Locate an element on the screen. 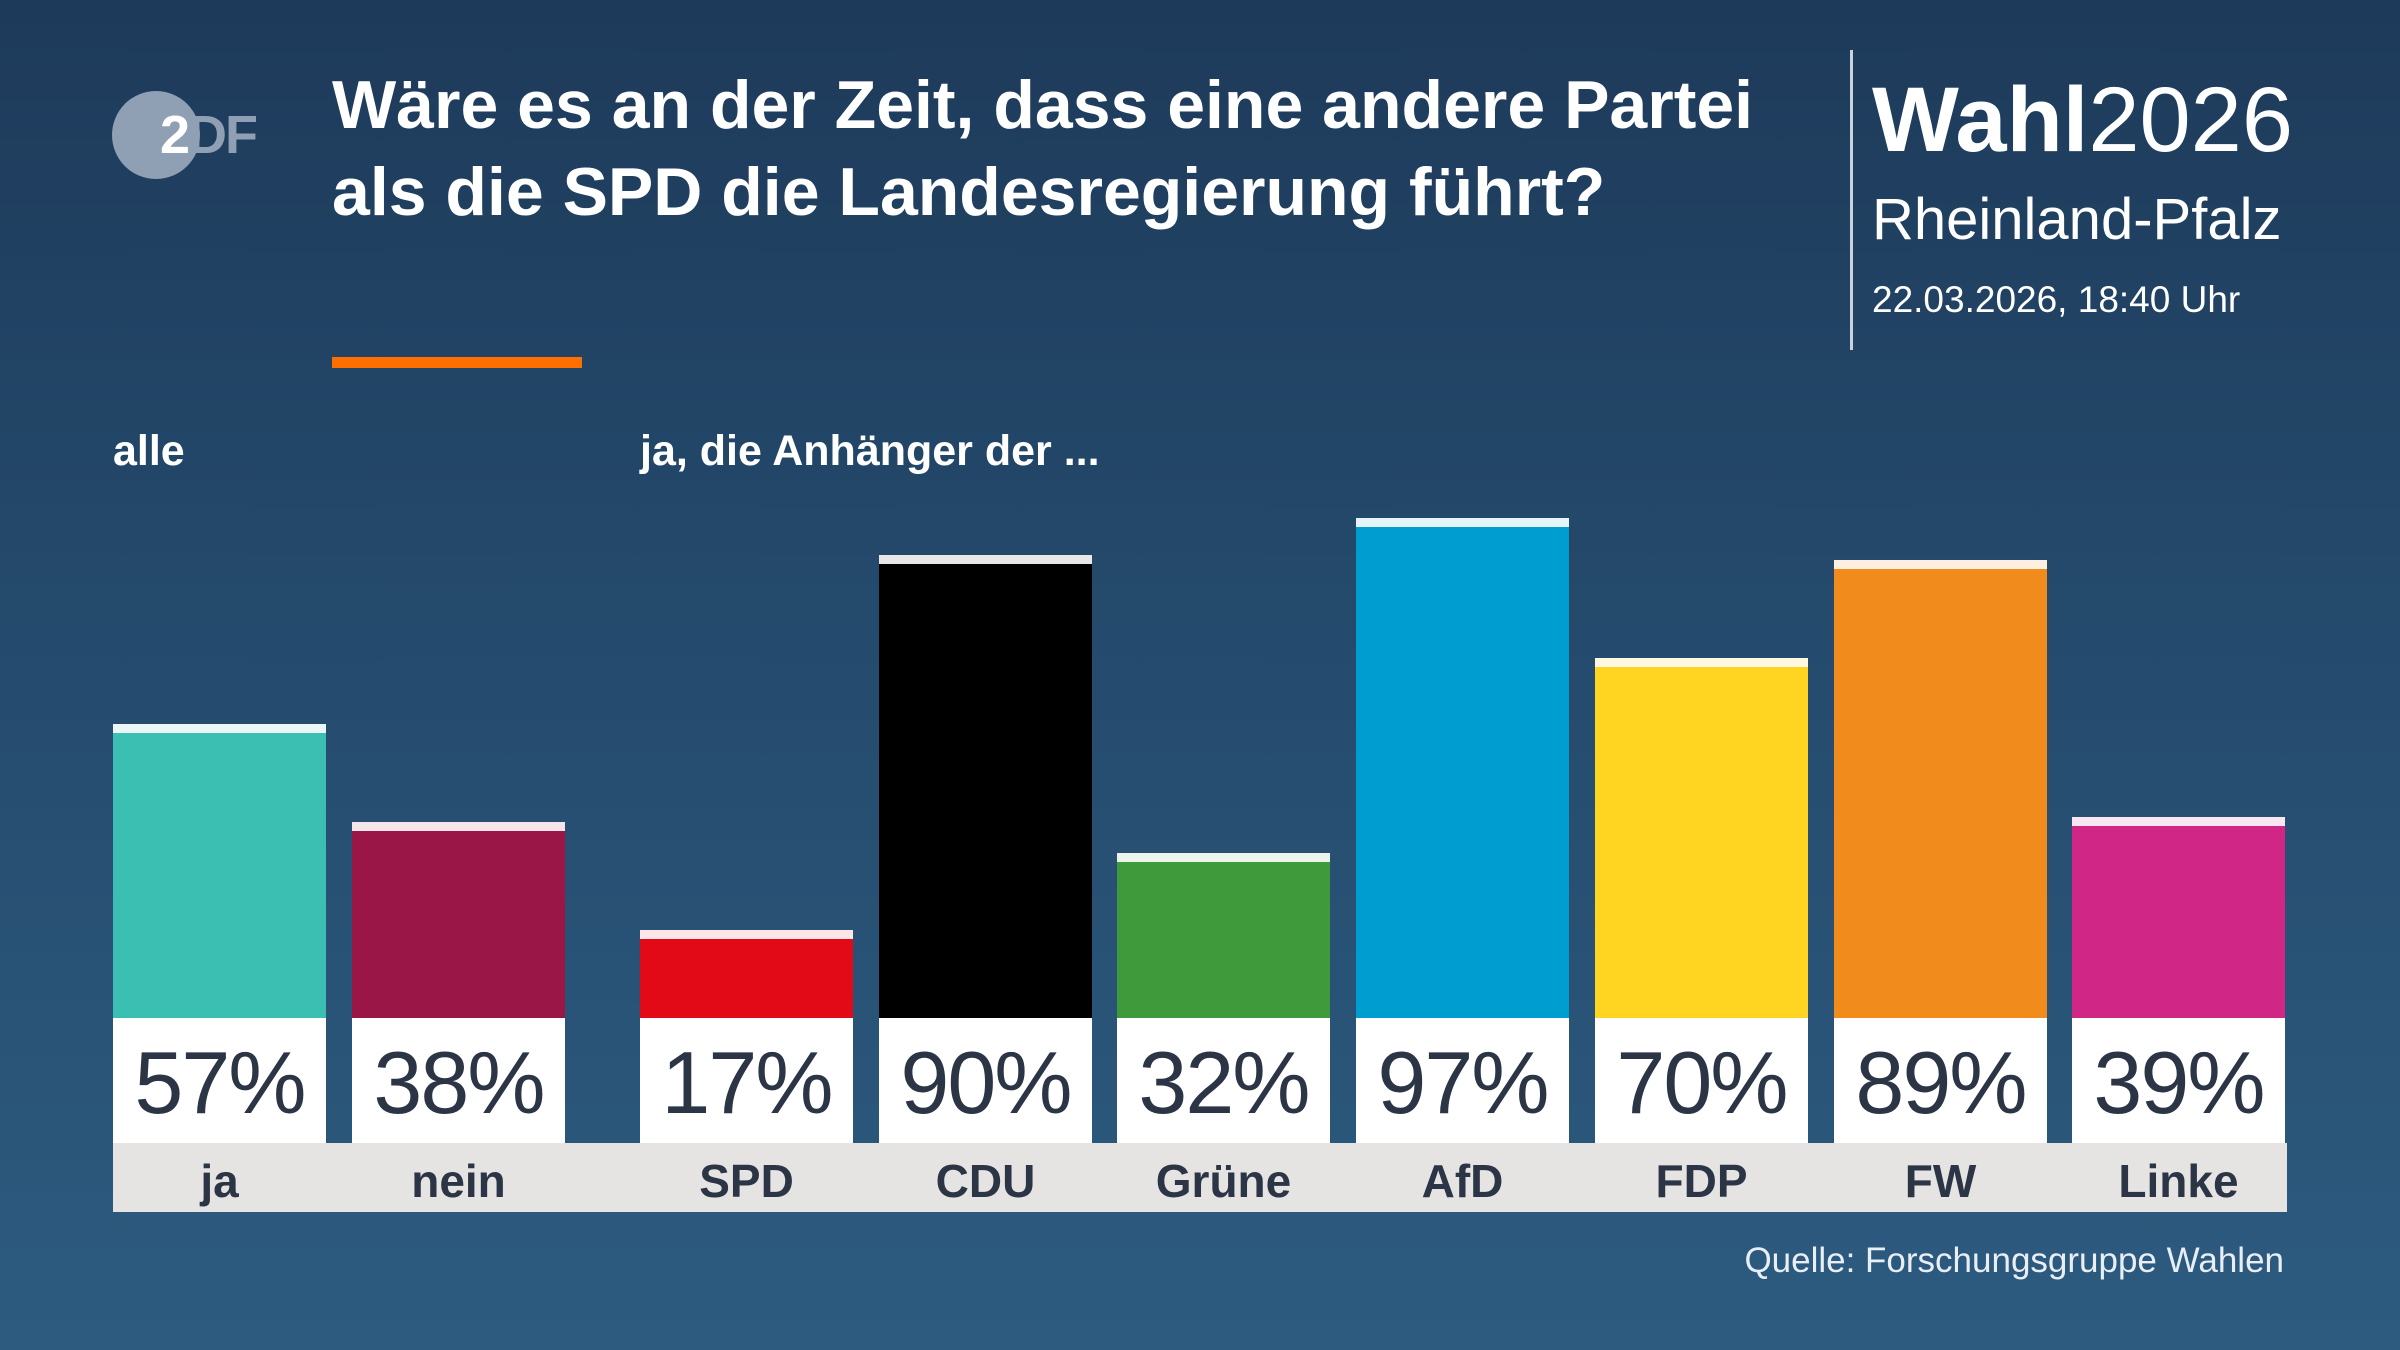 The width and height of the screenshot is (2400, 1350). bar-fw is located at coordinates (1940, 788).